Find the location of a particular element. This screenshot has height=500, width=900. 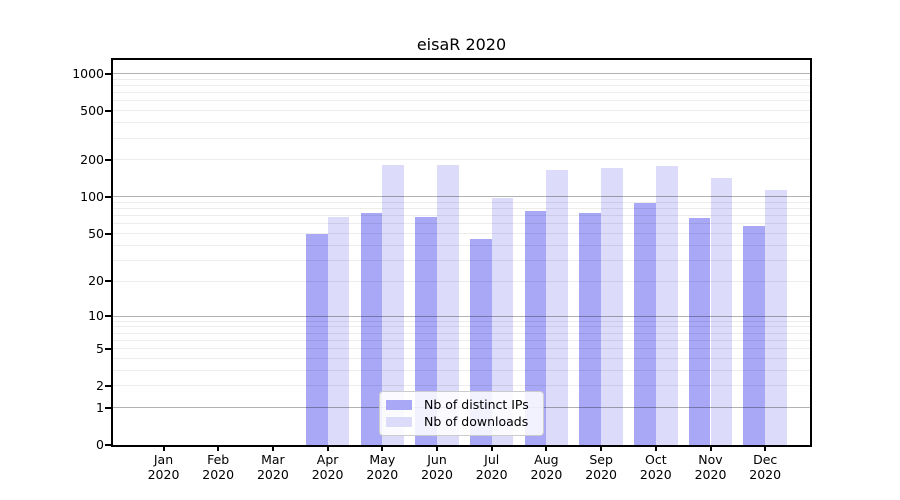

bar-nb-of-distinct-ips-aug-2020 is located at coordinates (535, 328).